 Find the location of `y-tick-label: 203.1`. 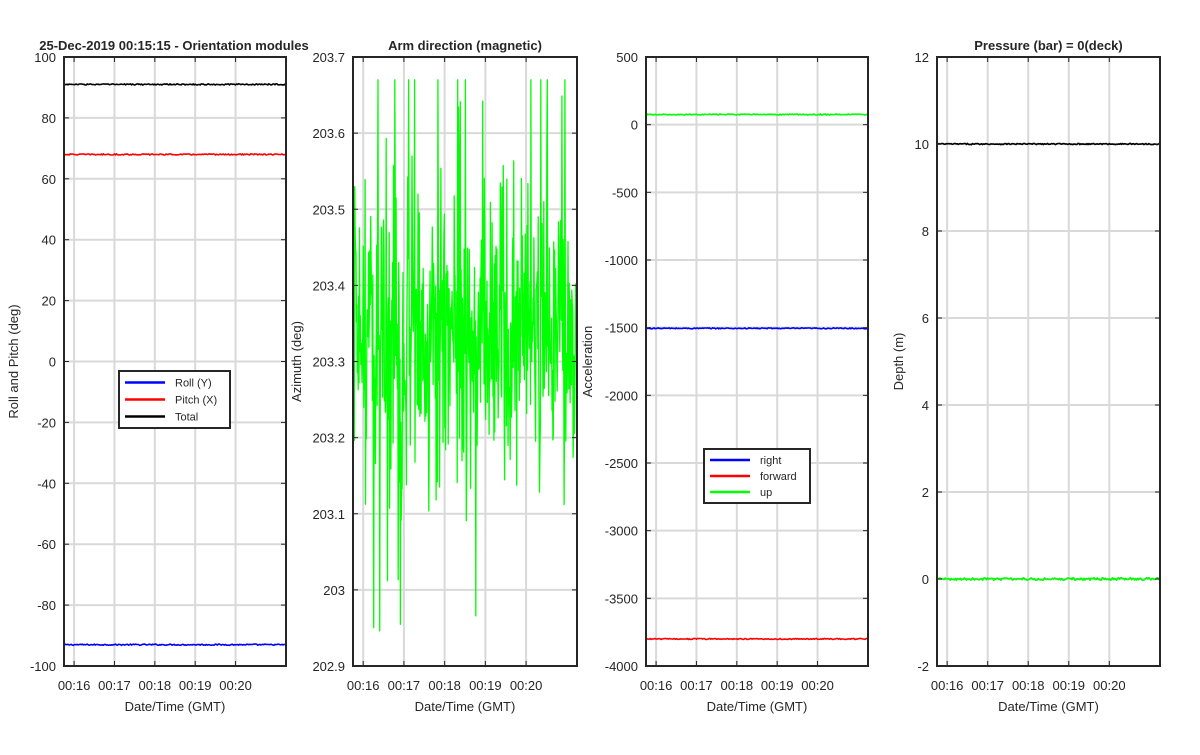

y-tick-label: 203.1 is located at coordinates (328, 514).